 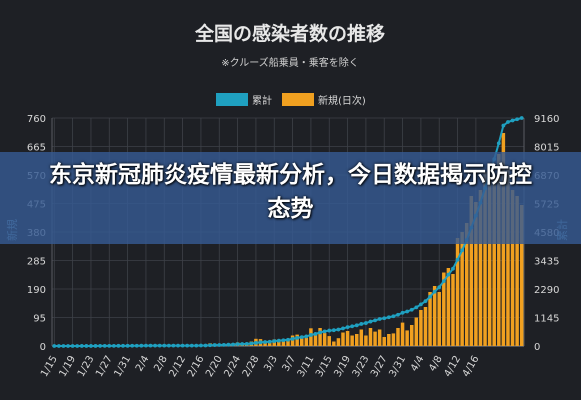 I want to click on chart-subtitle: ※クルーズ船乗員・乗客を除く, so click(x=290, y=62).